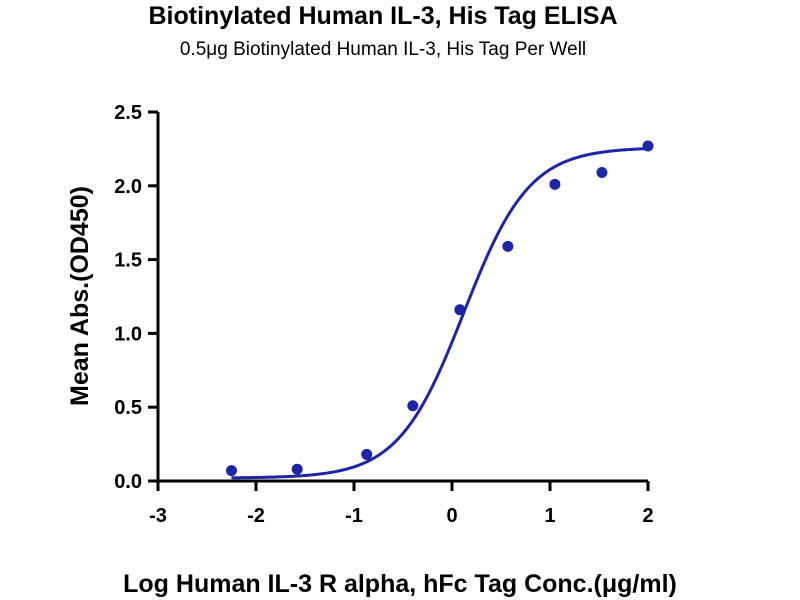 Image resolution: width=800 pixels, height=600 pixels. What do you see at coordinates (128, 187) in the screenshot?
I see `y-tick-label: 2.0` at bounding box center [128, 187].